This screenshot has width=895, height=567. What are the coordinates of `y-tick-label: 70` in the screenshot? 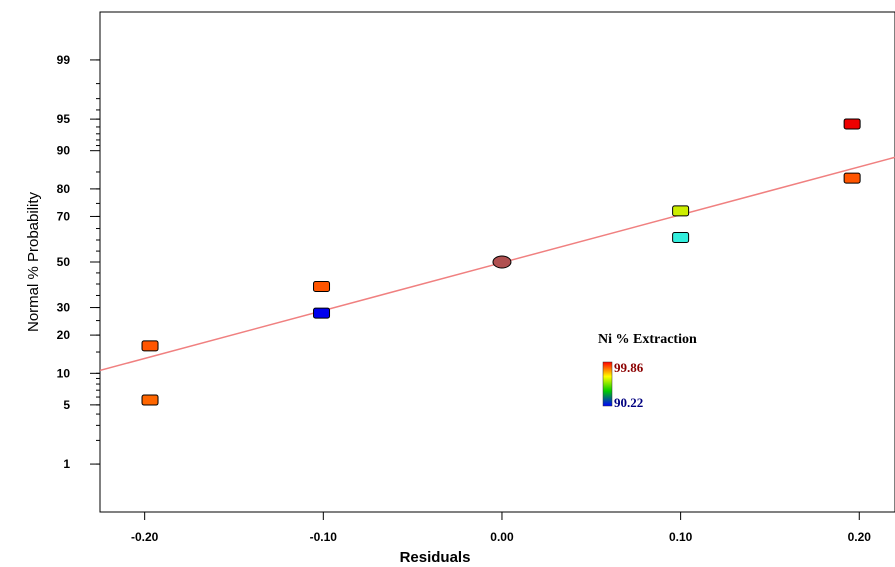 It's located at (64, 216).